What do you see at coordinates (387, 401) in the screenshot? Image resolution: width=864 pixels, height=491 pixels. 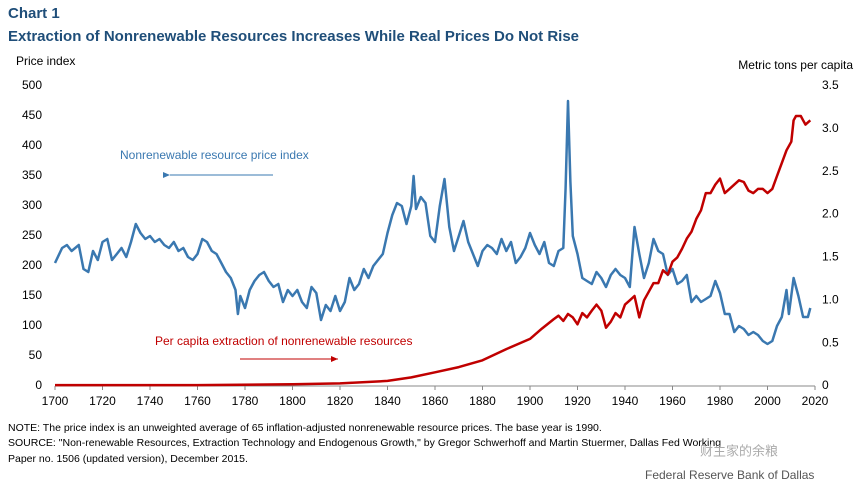 I see `x-tick-label: 1840` at bounding box center [387, 401].